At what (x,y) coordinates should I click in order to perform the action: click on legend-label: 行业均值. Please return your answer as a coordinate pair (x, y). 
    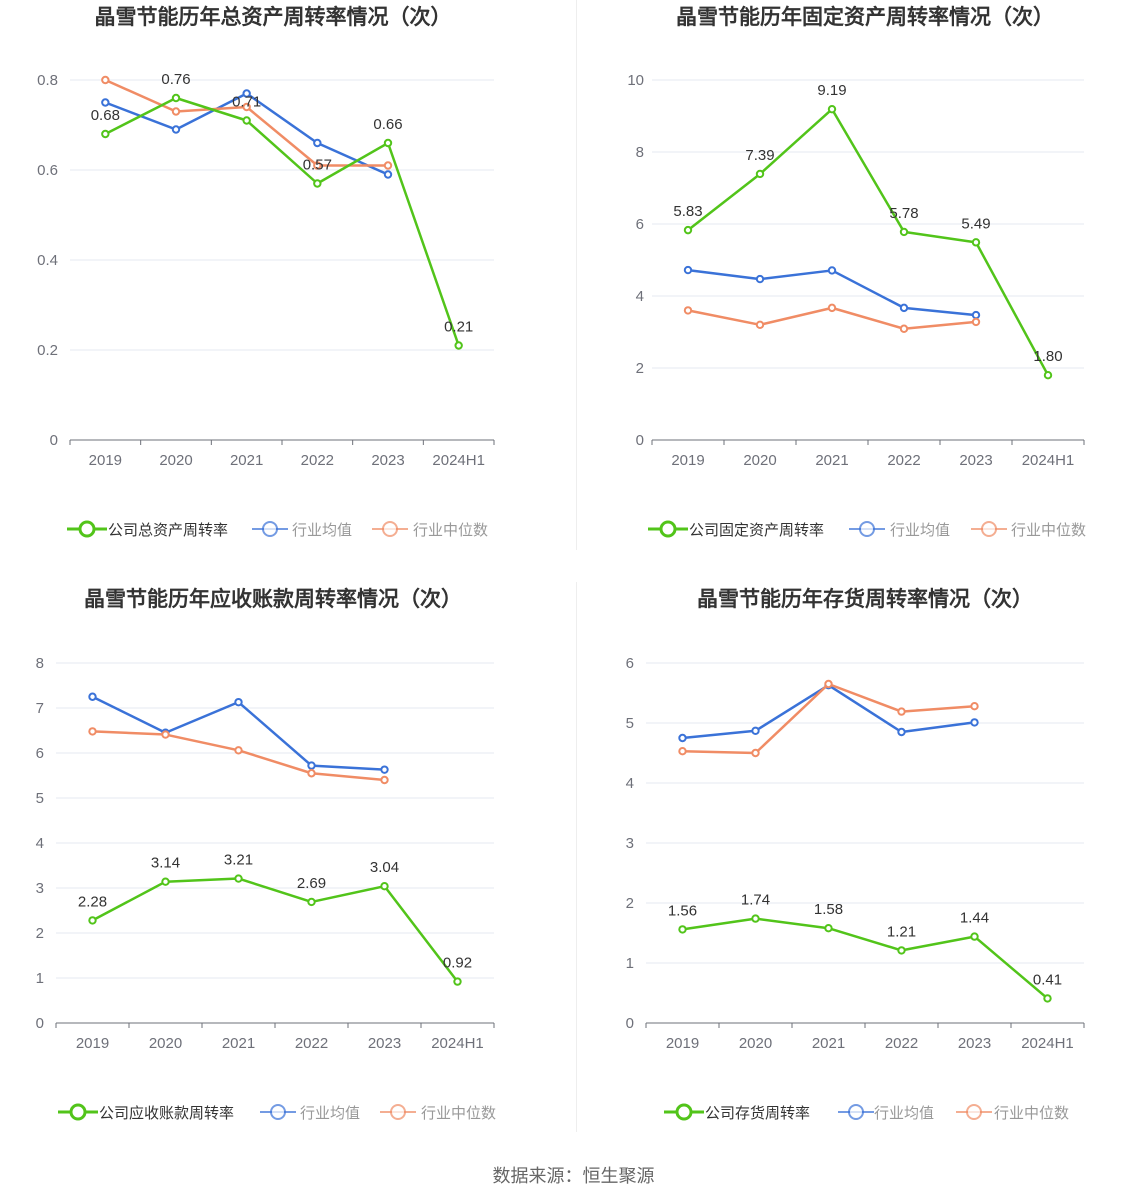
    Looking at the image, I should click on (330, 1113).